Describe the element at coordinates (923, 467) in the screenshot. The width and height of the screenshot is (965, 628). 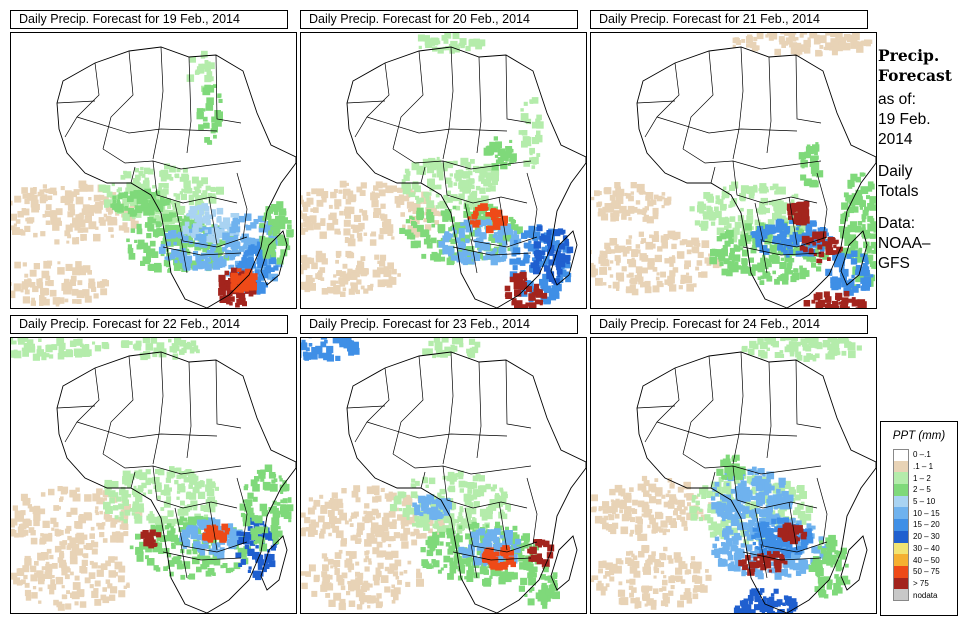
I see `legend-label: .1 – 1` at that location.